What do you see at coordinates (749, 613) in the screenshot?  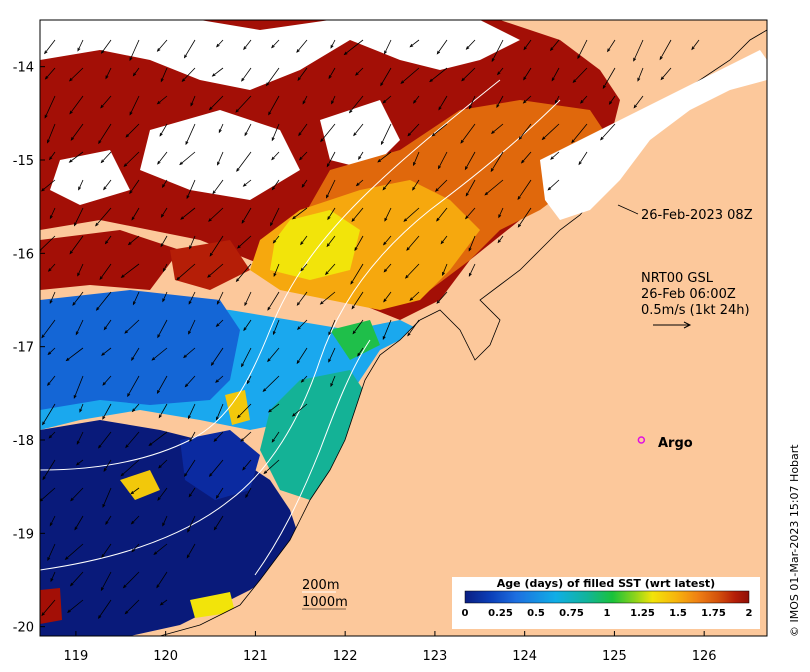 I see `colorbar-tick-label: 2` at bounding box center [749, 613].